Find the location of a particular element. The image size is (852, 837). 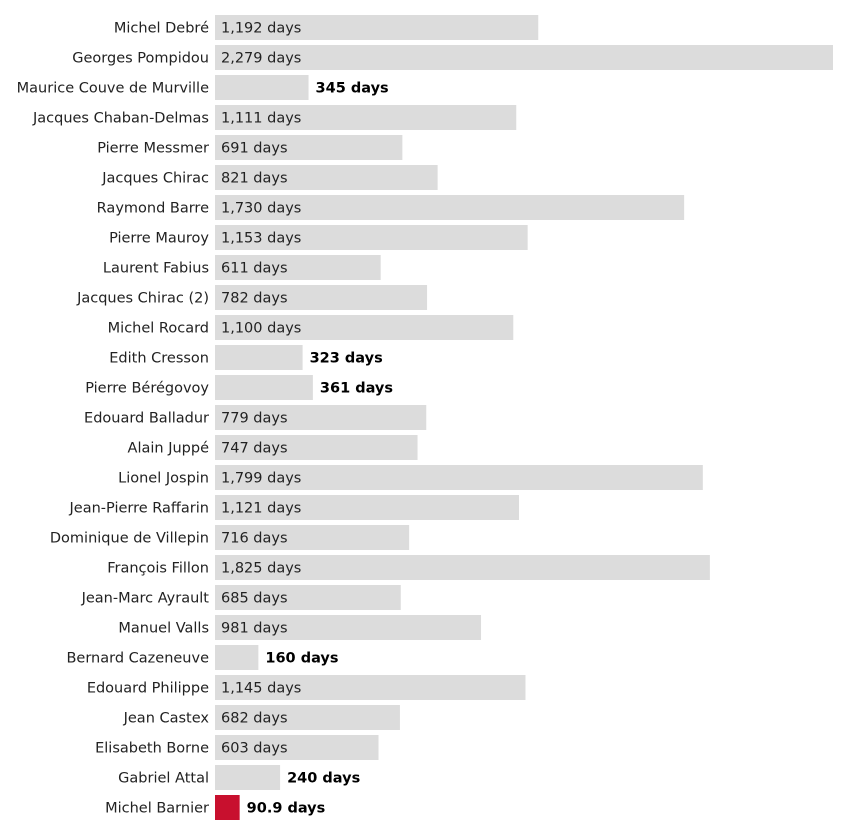

value-label: 345 days is located at coordinates (352, 89).